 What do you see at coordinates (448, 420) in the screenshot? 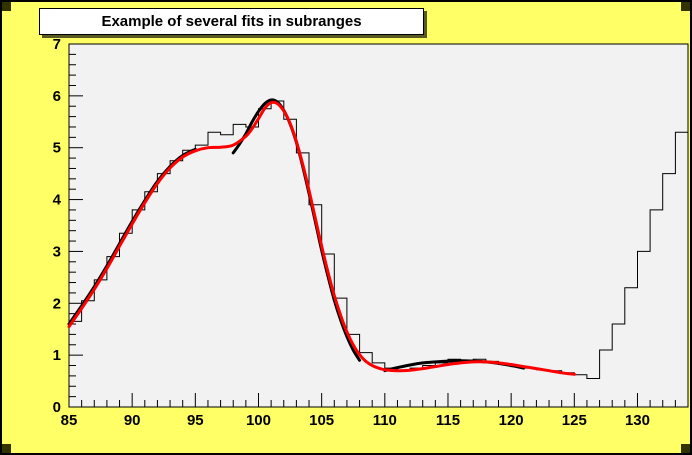
I see `x-tick-label: 115` at bounding box center [448, 420].